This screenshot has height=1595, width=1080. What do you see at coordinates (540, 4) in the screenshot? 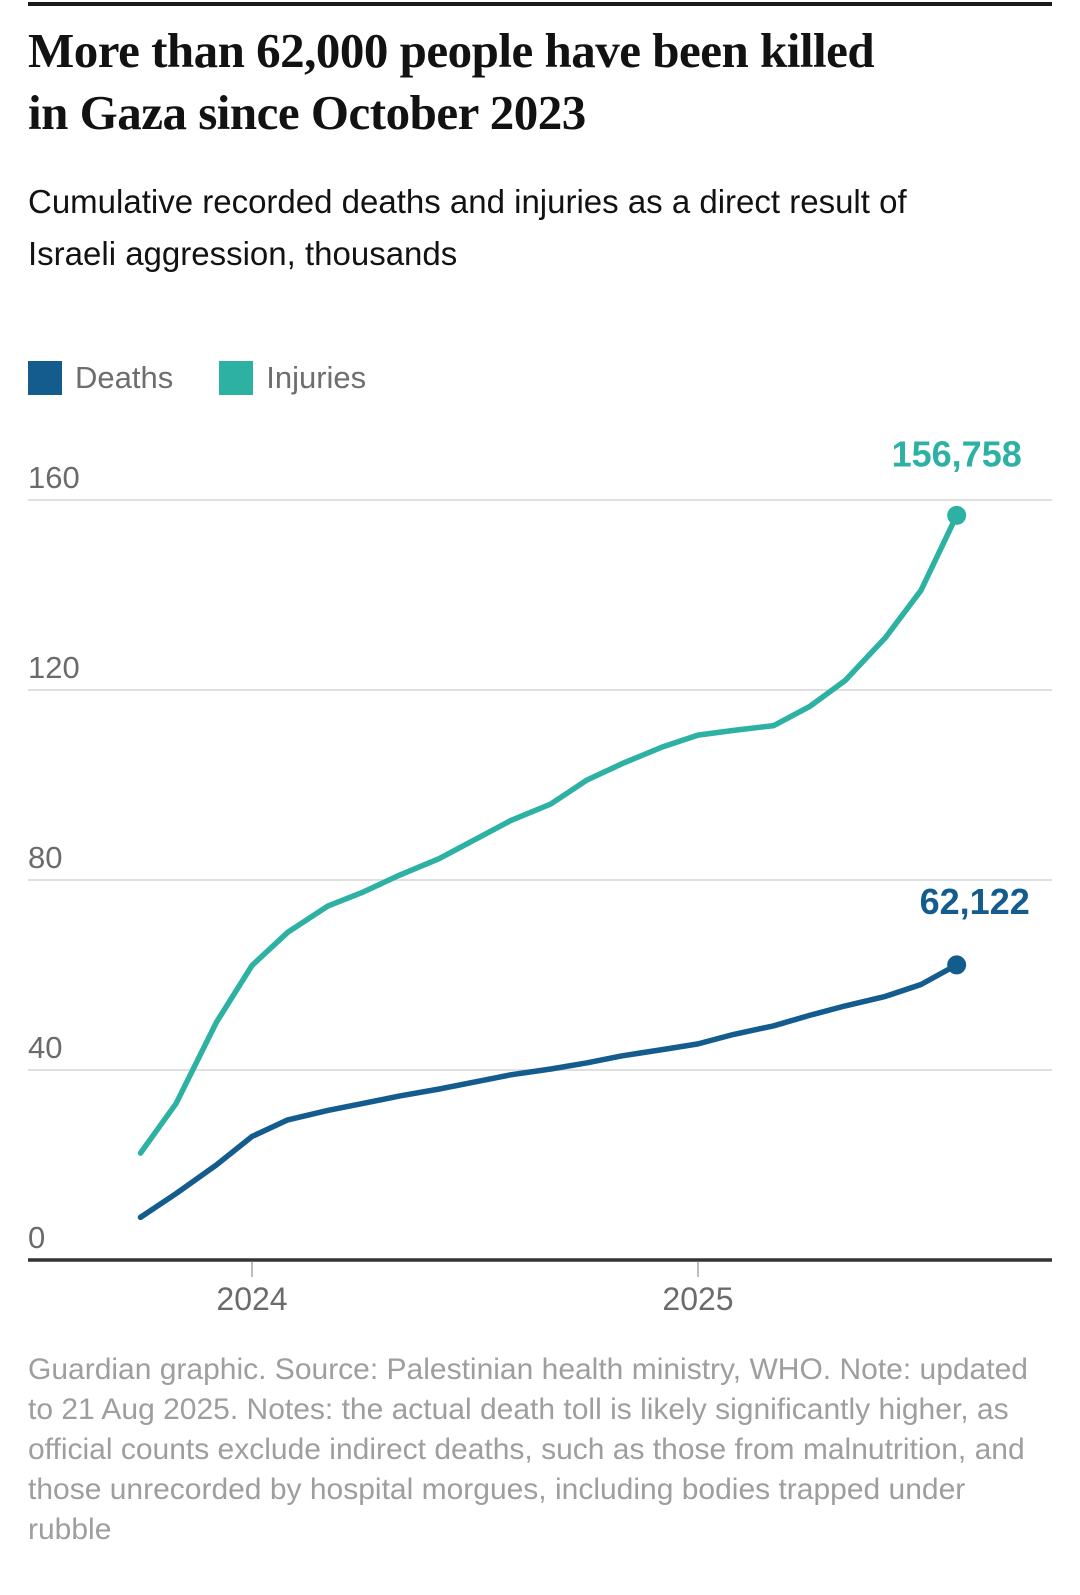
I see `top-rule` at bounding box center [540, 4].